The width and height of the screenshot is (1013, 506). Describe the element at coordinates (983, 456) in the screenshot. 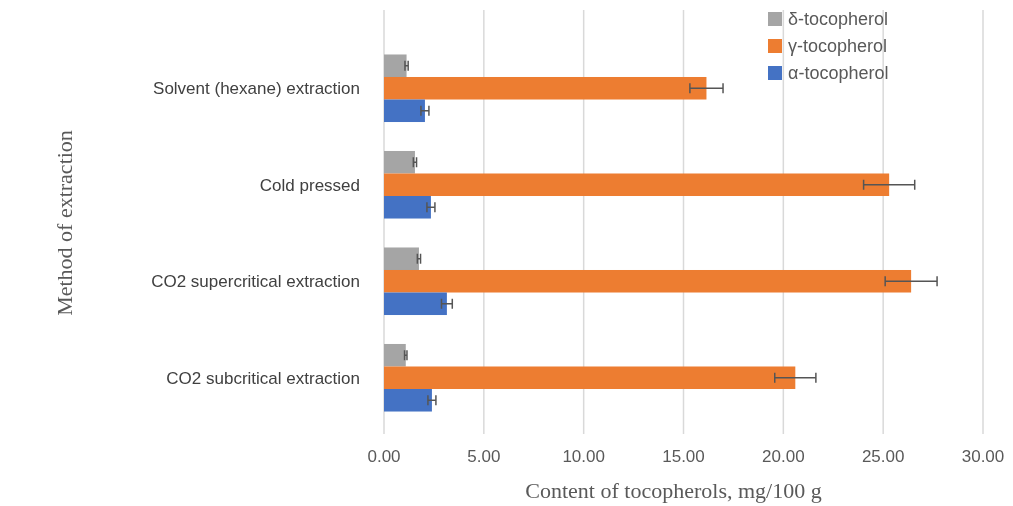

I see `x-tick-label: 30.00` at that location.